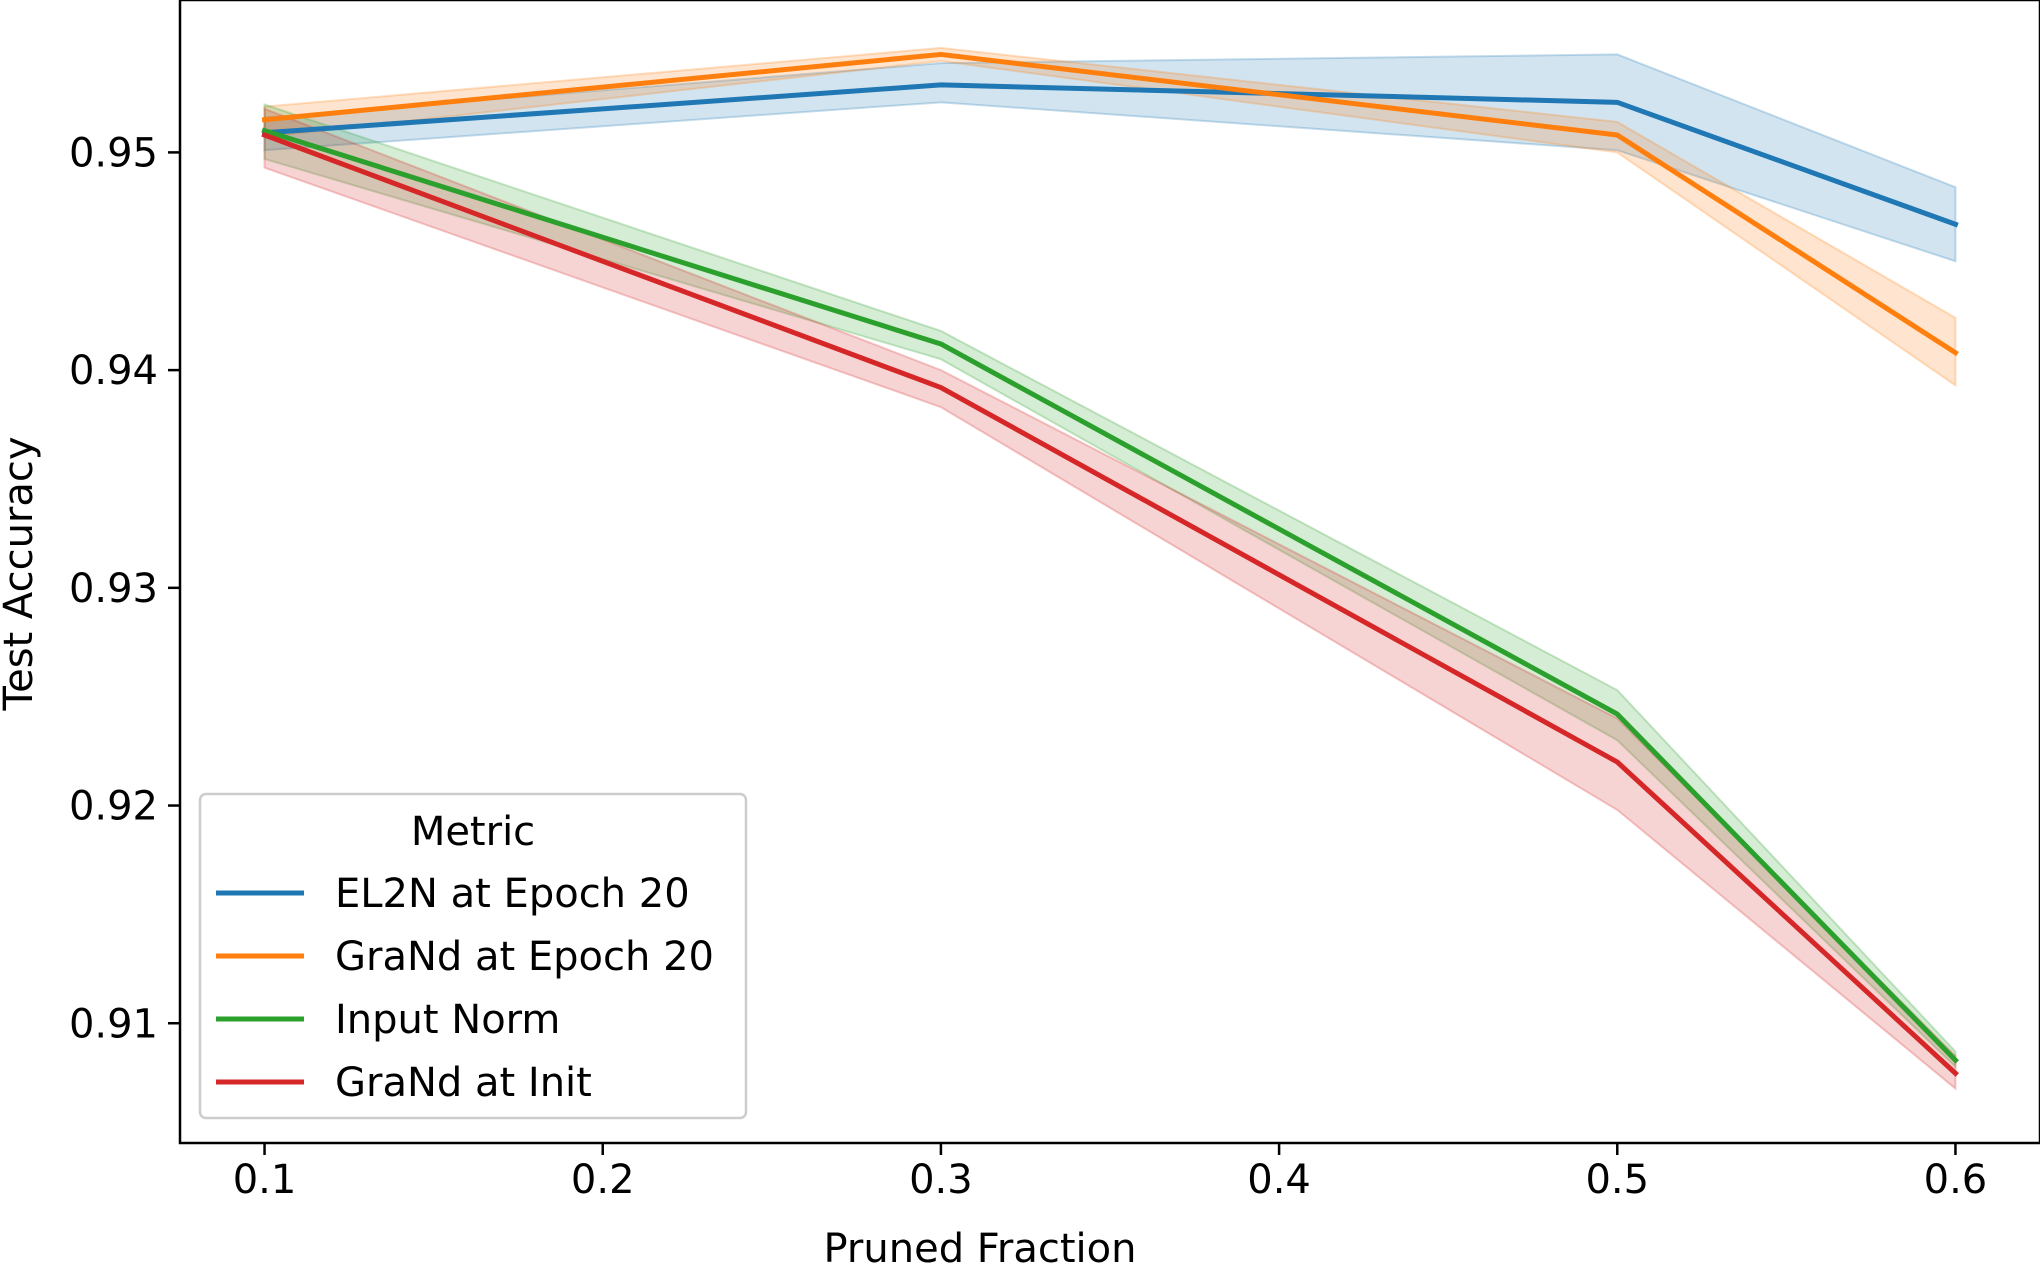 This screenshot has height=1276, width=2040. I want to click on legend-title: Metric, so click(473, 832).